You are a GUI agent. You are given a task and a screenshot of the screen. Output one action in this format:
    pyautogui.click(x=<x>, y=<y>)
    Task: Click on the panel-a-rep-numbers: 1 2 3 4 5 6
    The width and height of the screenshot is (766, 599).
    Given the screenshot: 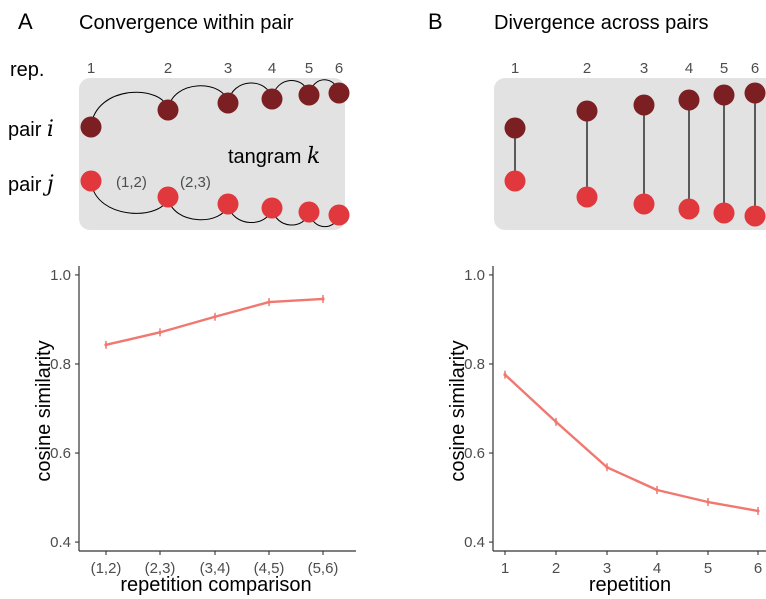 What is the action you would take?
    pyautogui.click(x=215, y=68)
    